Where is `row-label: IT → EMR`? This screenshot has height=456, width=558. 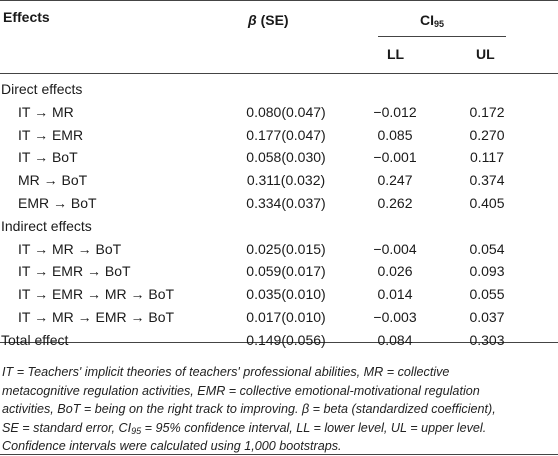 row-label: IT → EMR is located at coordinates (51, 134).